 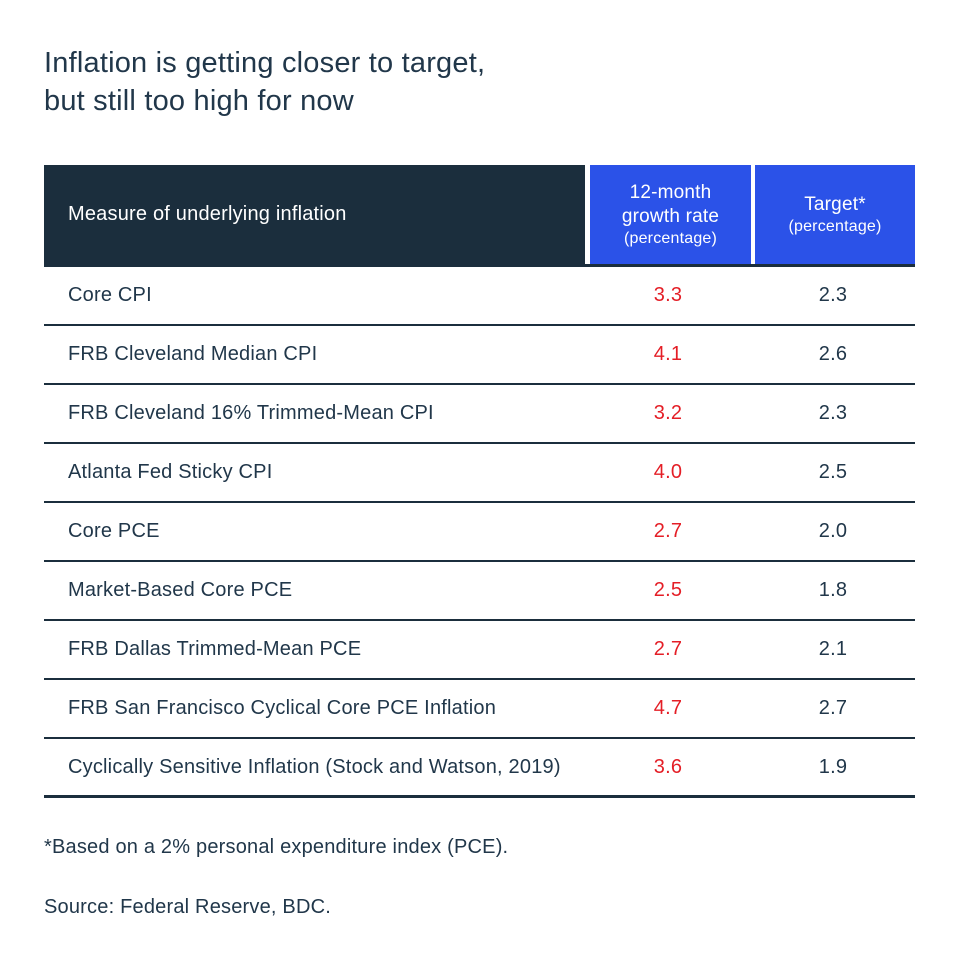 What do you see at coordinates (265, 63) in the screenshot?
I see `page-title-line1: Inflation is getting closer to target,` at bounding box center [265, 63].